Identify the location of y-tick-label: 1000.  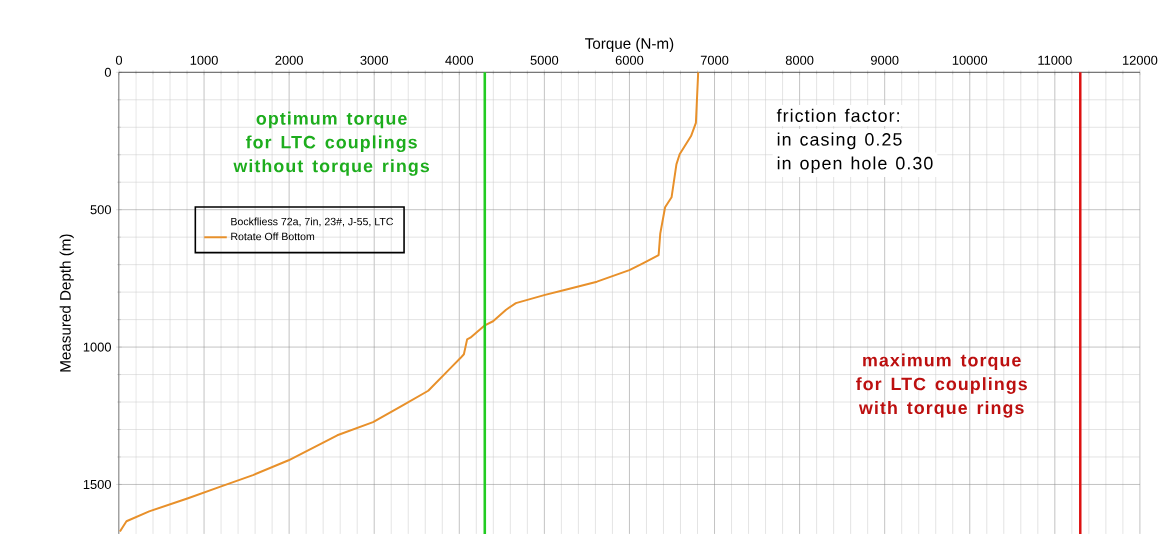
(97, 347).